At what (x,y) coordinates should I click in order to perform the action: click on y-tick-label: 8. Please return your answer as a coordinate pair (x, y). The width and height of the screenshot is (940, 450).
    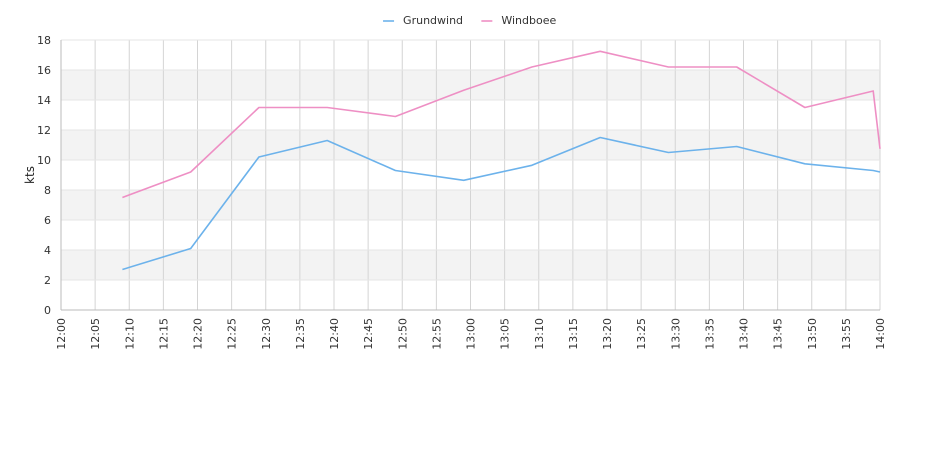
    Looking at the image, I should click on (47, 190).